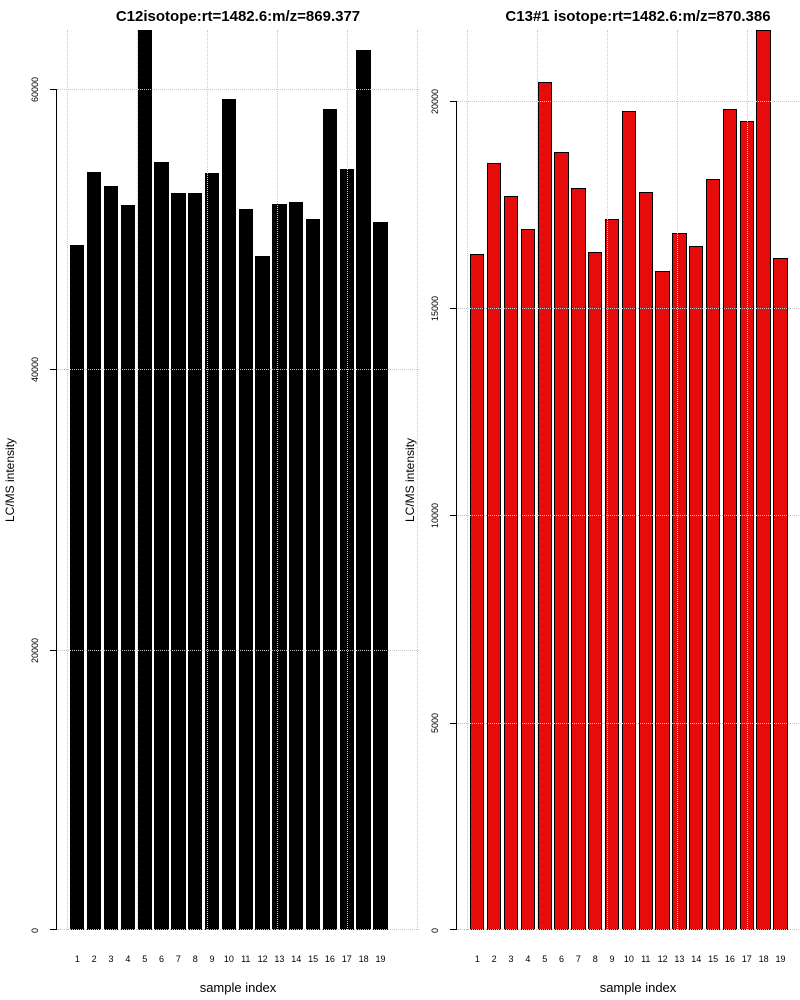 This screenshot has height=1000, width=800. I want to click on y-axis-tick-label: 10000, so click(435, 515).